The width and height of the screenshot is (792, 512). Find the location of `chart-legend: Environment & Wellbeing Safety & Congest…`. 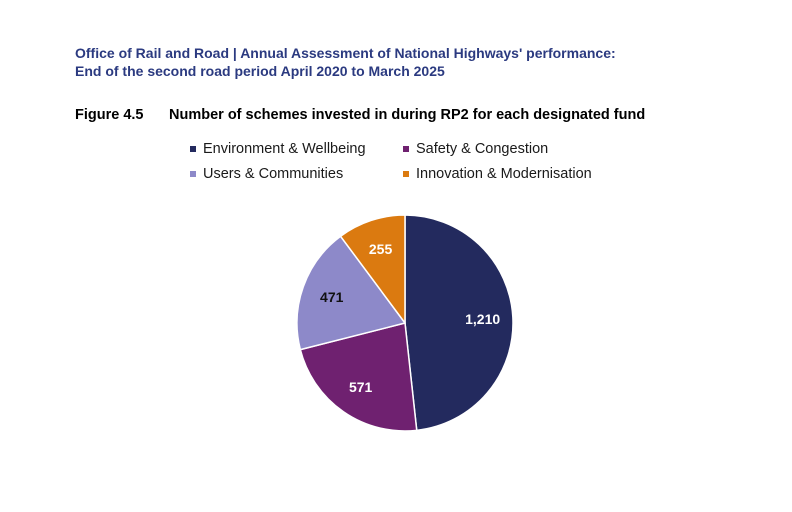

chart-legend: Environment & Wellbeing Safety & Congest… is located at coordinates (450, 161).